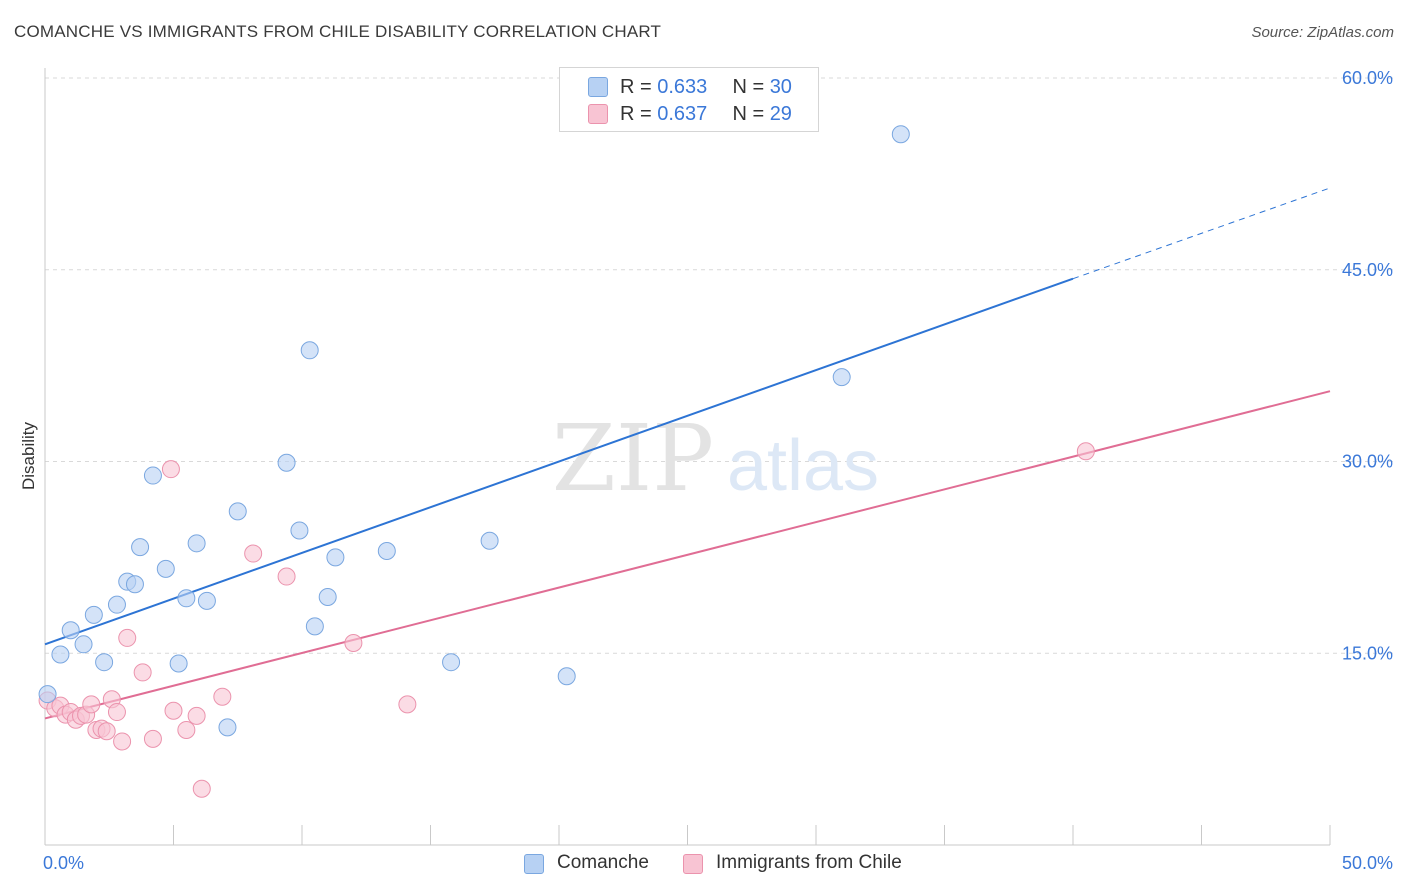 This screenshot has width=1406, height=892. What do you see at coordinates (780, 87) in the screenshot?
I see `legend-n-value: 30` at bounding box center [780, 87].